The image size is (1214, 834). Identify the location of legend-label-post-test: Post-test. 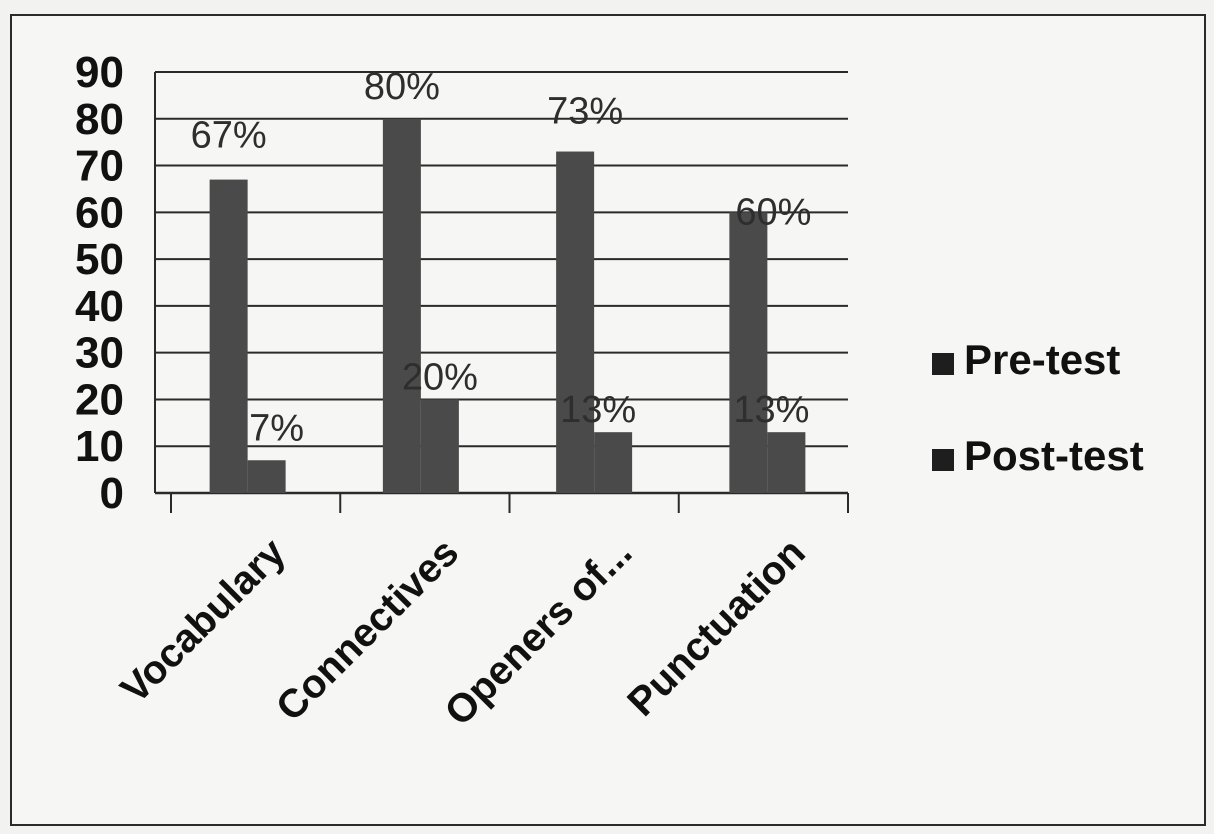
(1054, 455).